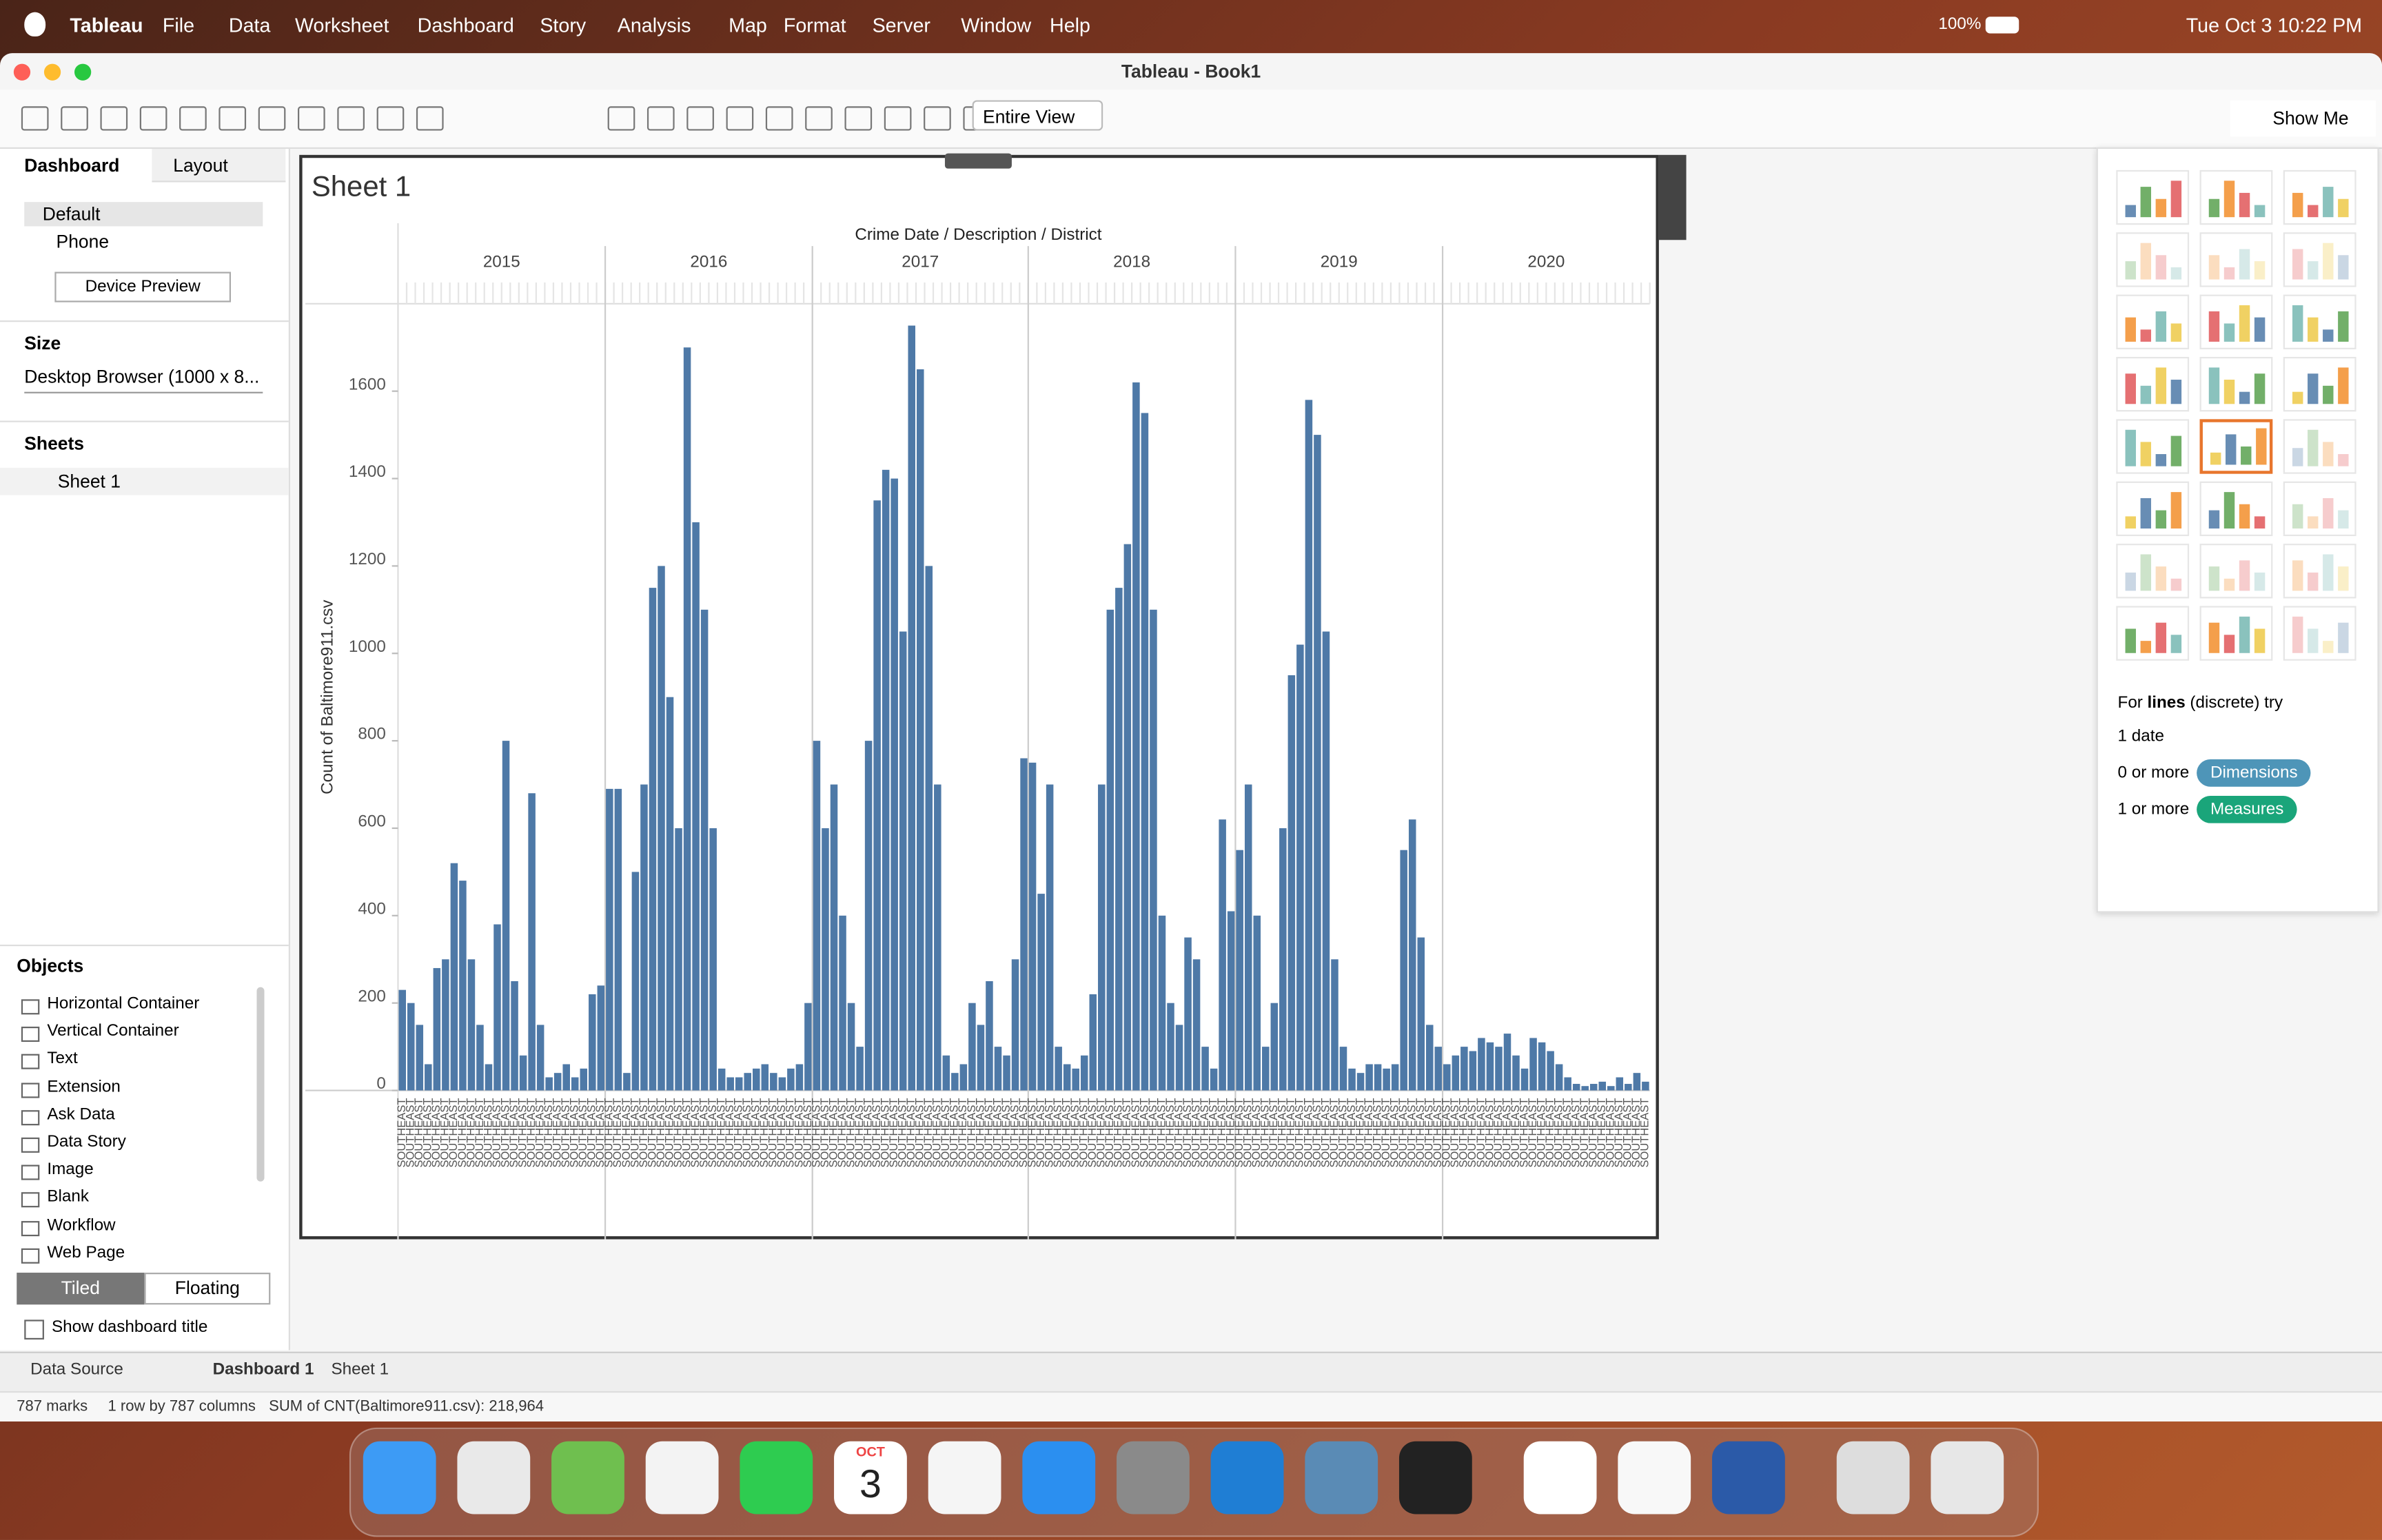 The width and height of the screenshot is (2382, 1540). What do you see at coordinates (76, 1369) in the screenshot?
I see `sheet-tab: Data Source` at bounding box center [76, 1369].